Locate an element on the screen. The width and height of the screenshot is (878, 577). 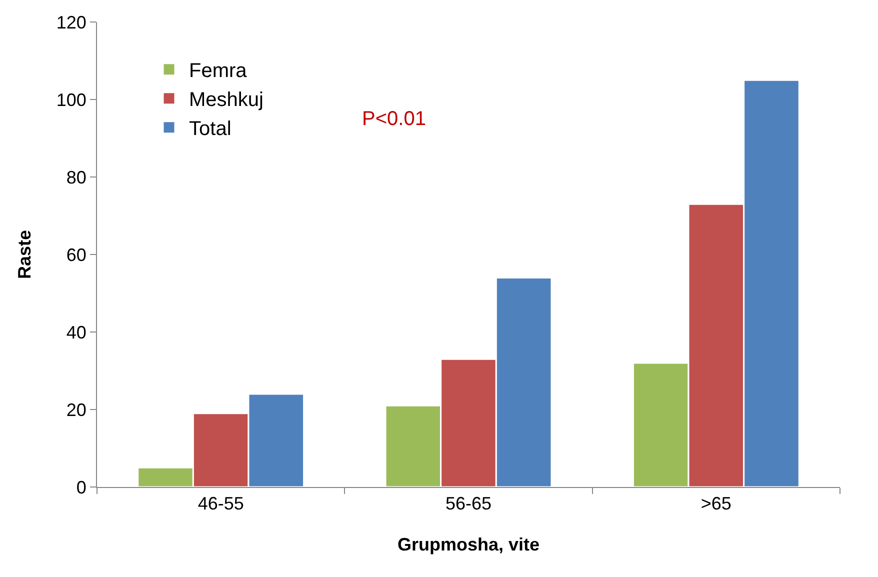
legend-label: Total is located at coordinates (210, 129).